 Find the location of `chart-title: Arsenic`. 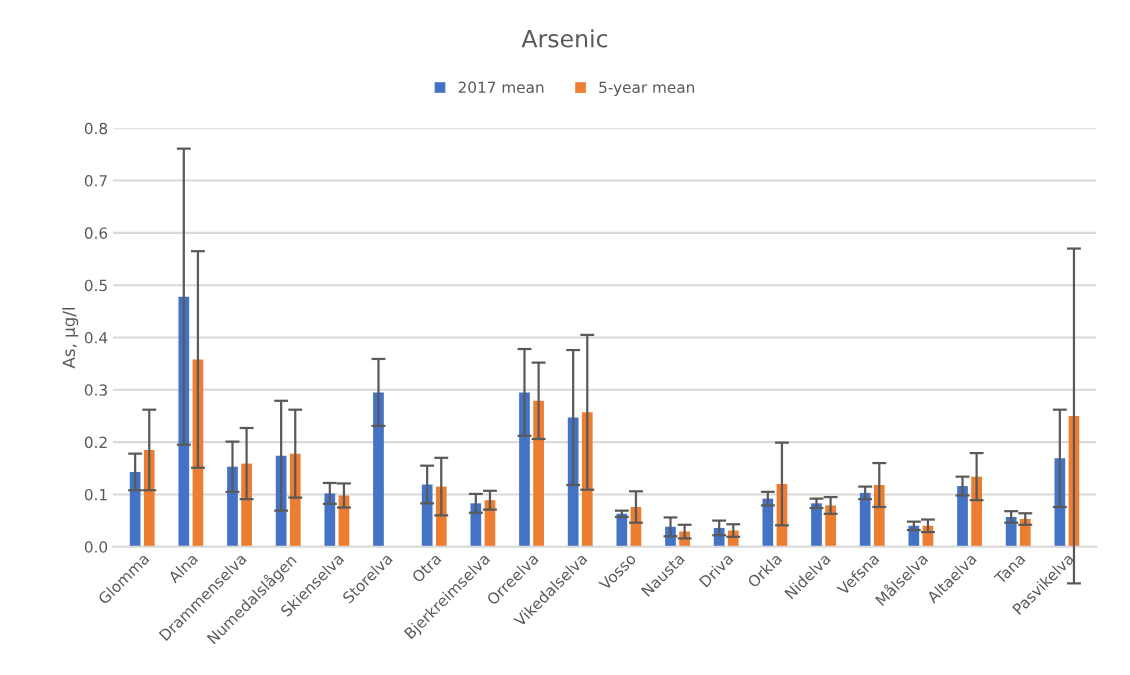

chart-title: Arsenic is located at coordinates (564, 38).